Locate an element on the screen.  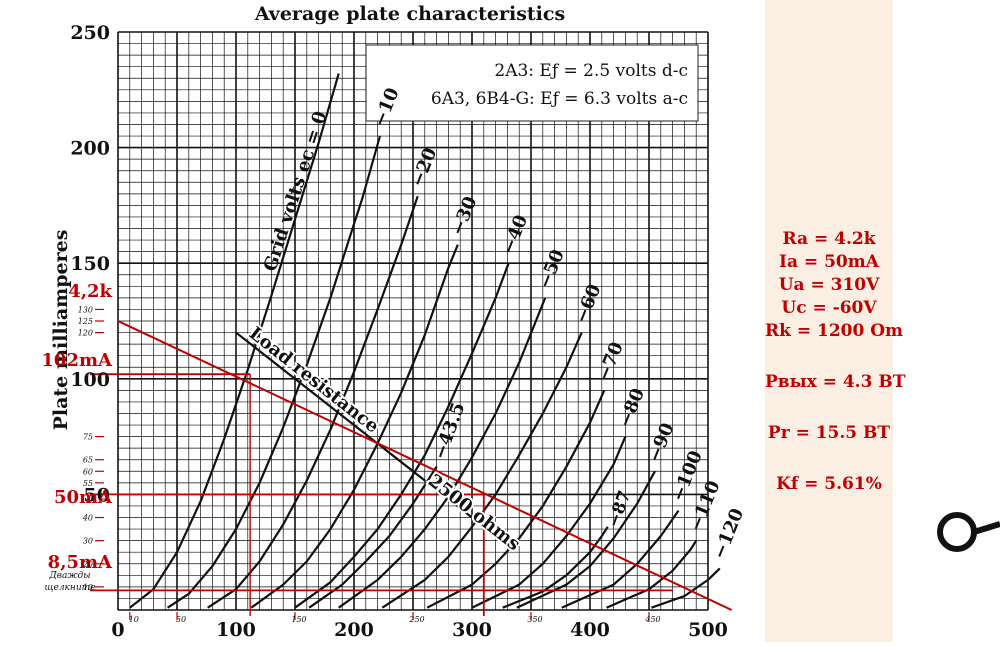
curve-label: −40 is located at coordinates (515, 234).